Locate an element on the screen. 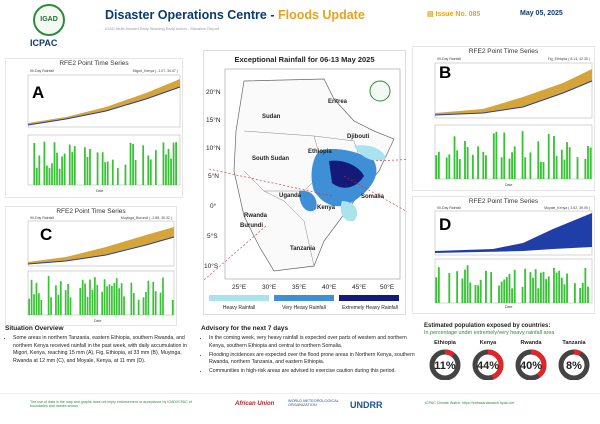  country-label: Ethiopia is located at coordinates (320, 152).